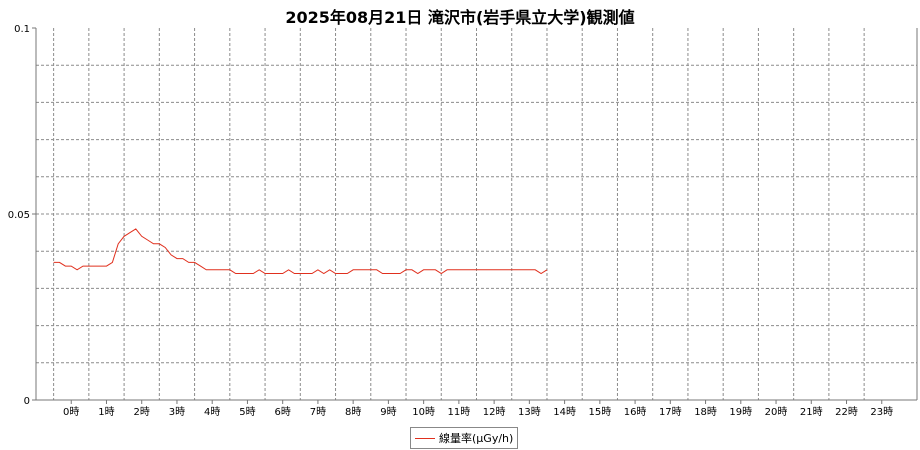 This screenshot has height=450, width=920. What do you see at coordinates (599, 412) in the screenshot?
I see `x-tick-label: 15時` at bounding box center [599, 412].